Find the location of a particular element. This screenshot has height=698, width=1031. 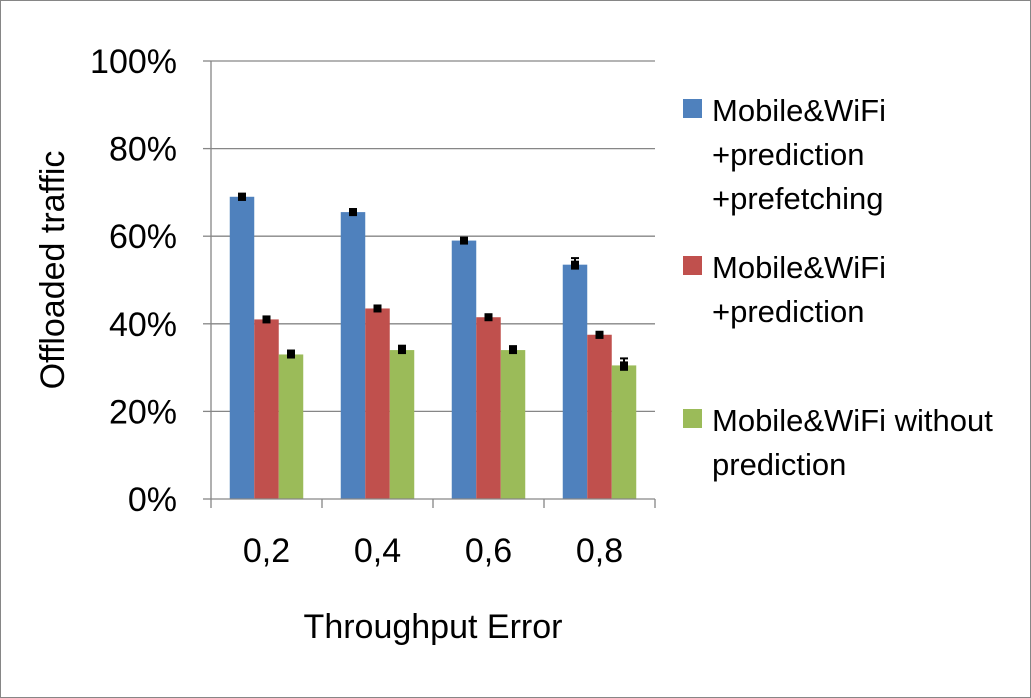

y-tick-label: 20% is located at coordinates (143, 412).